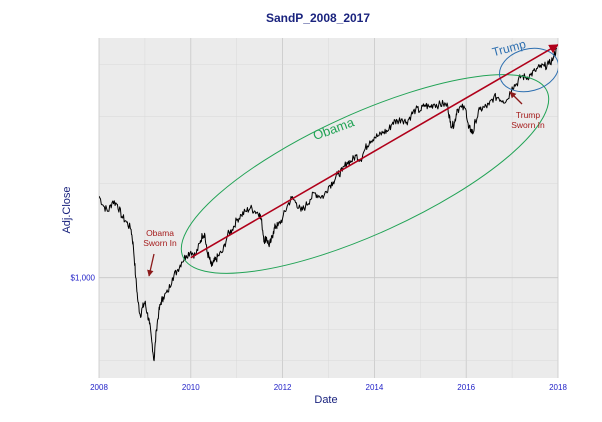 This screenshot has width=602, height=422. Describe the element at coordinates (160, 243) in the screenshot. I see `obama-sworn-line2: Sworn In` at that location.